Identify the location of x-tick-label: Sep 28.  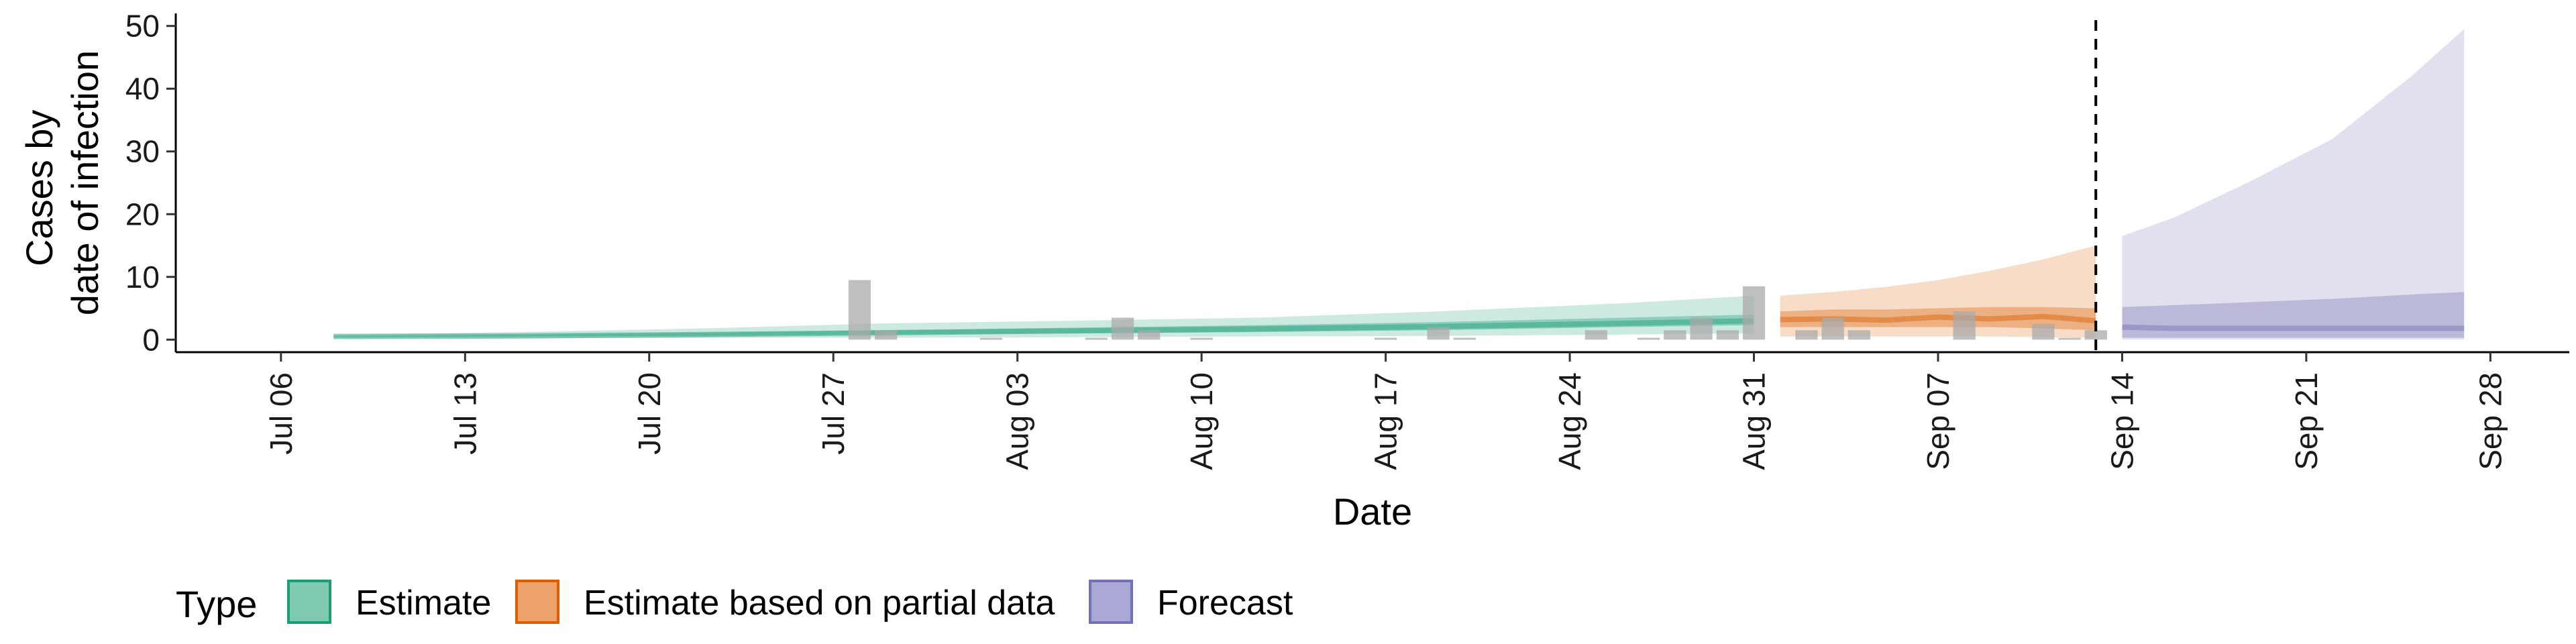
(2490, 421).